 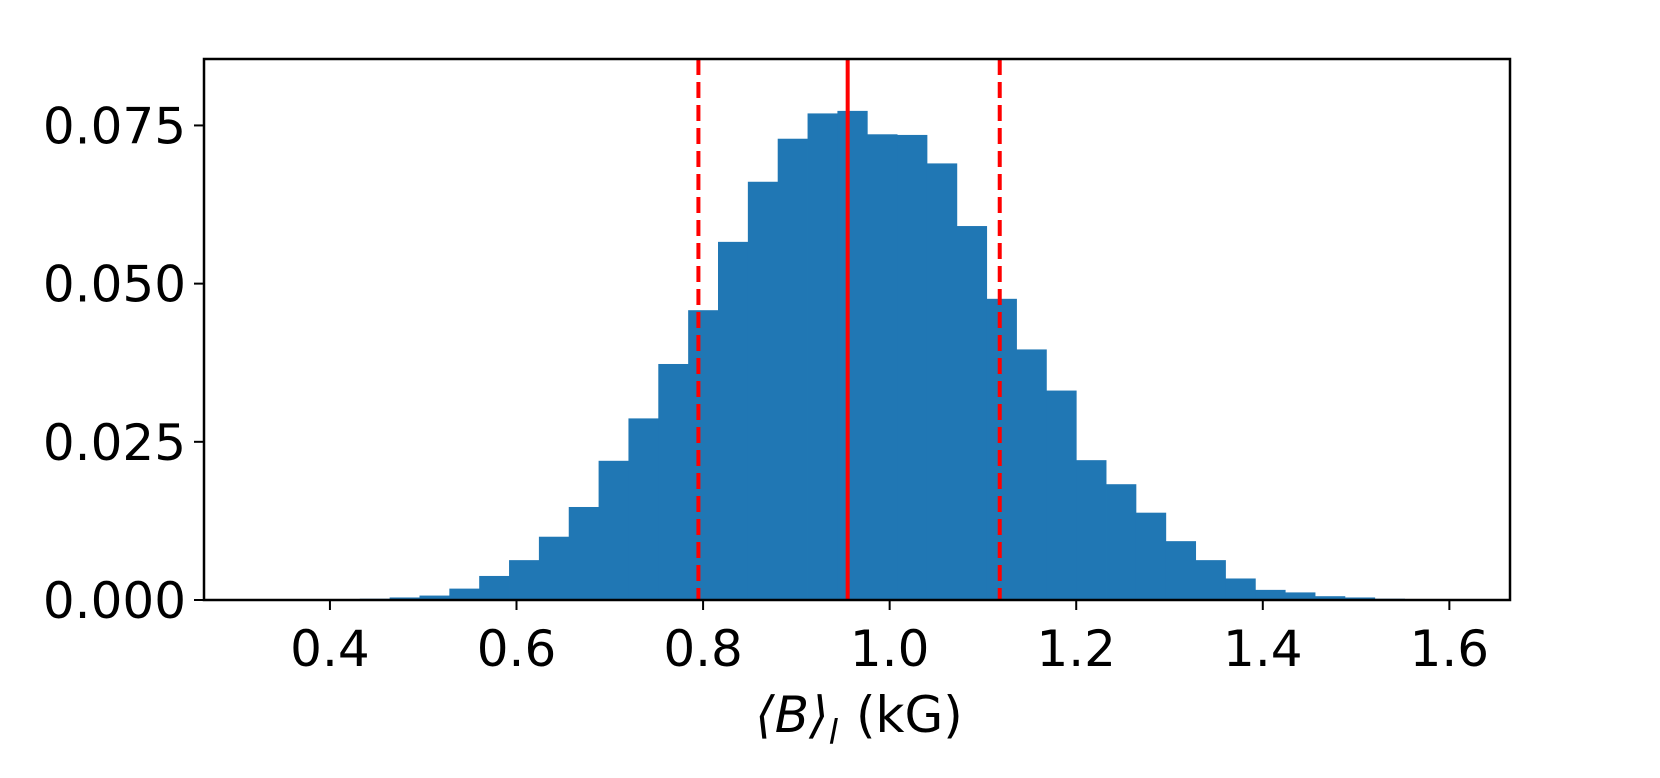 What do you see at coordinates (1263, 649) in the screenshot?
I see `x-tick-label: 1.4` at bounding box center [1263, 649].